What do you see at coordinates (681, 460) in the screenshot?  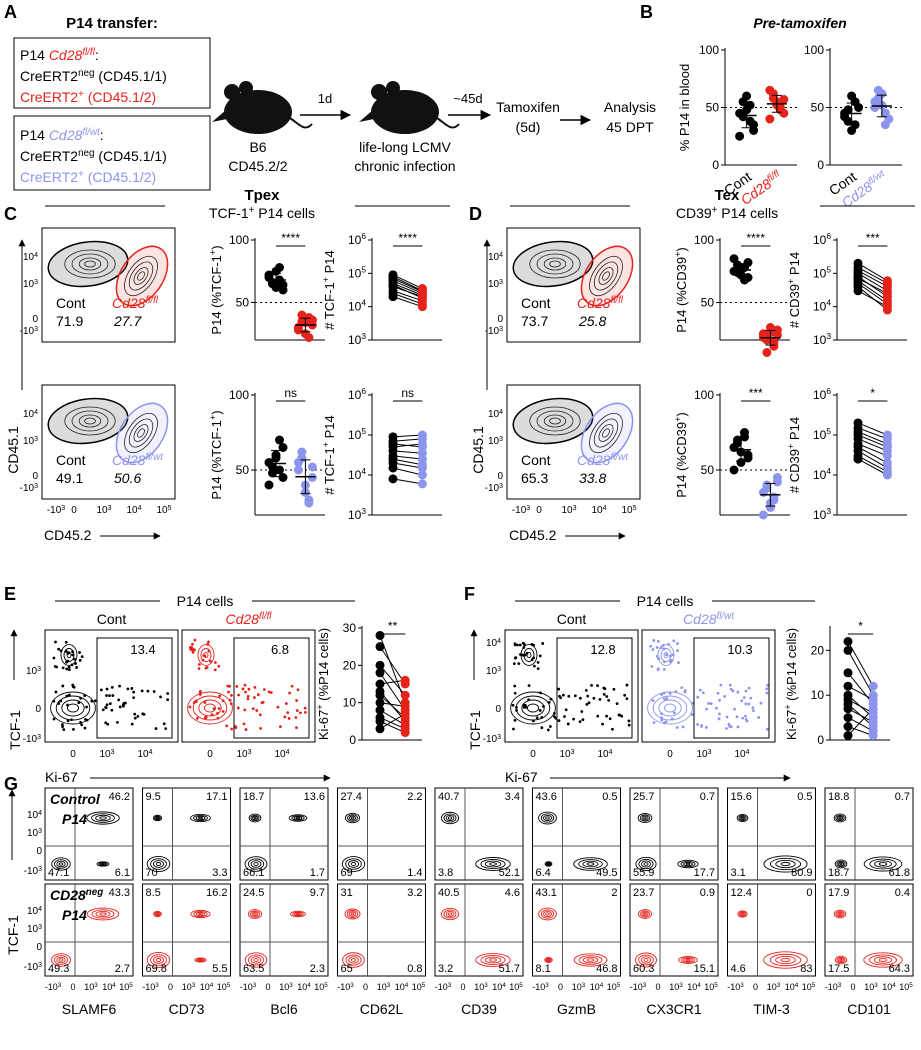 I see `y-axis-label-run: P14 (%CD39` at bounding box center [681, 460].